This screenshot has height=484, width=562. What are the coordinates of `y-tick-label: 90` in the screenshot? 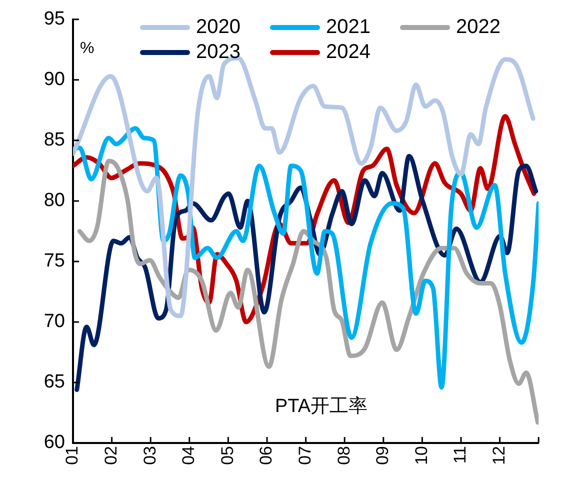 It's located at (54, 79).